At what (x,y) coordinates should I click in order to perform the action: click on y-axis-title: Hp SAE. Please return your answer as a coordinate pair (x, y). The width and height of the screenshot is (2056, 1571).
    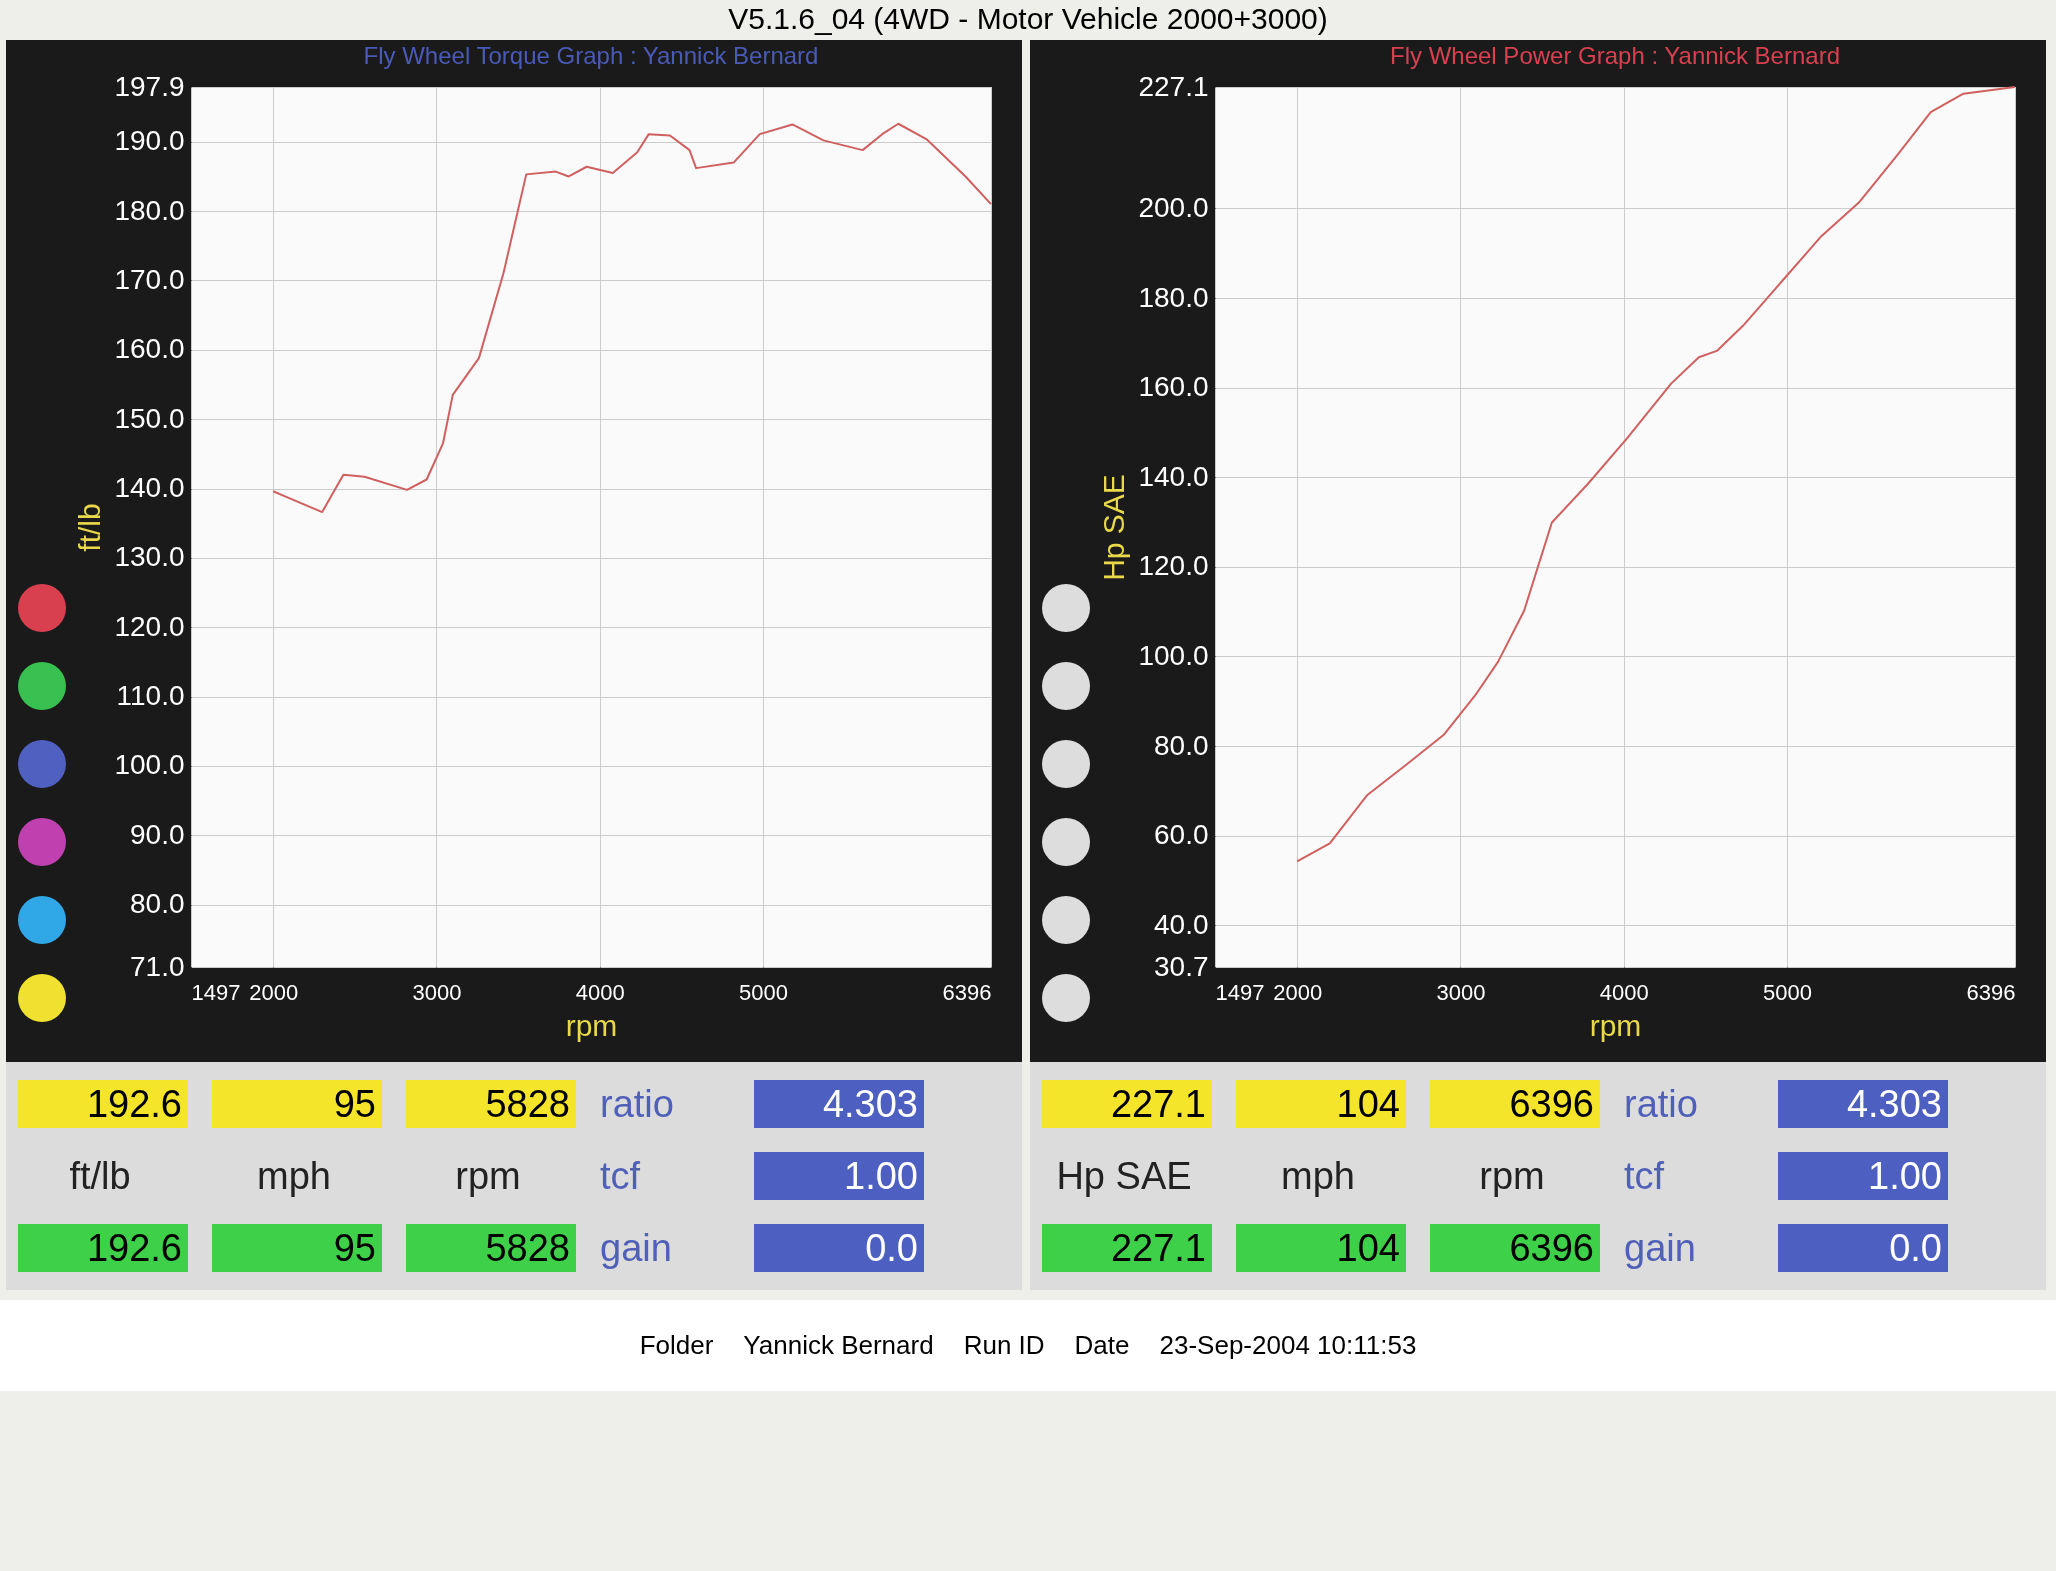
    Looking at the image, I should click on (1114, 527).